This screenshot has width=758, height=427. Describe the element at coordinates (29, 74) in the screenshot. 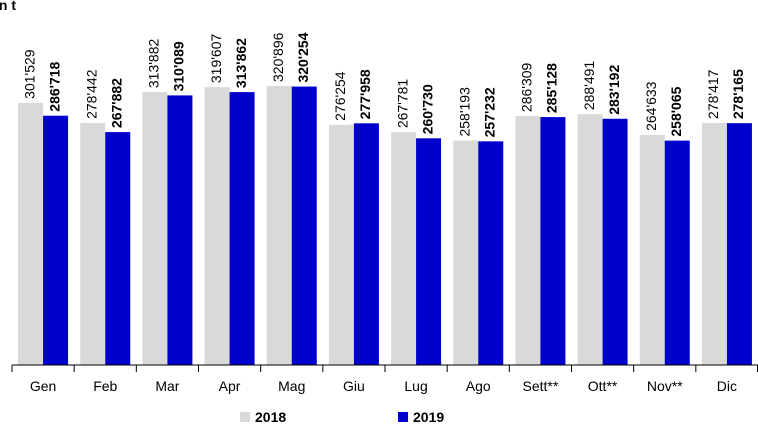

I see `value-label: 301'529` at that location.